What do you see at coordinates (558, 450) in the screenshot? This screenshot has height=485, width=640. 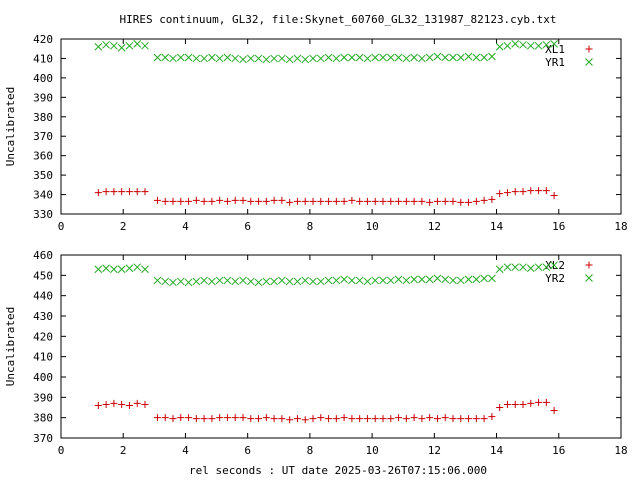 I see `x-tick-label: 16` at bounding box center [558, 450].